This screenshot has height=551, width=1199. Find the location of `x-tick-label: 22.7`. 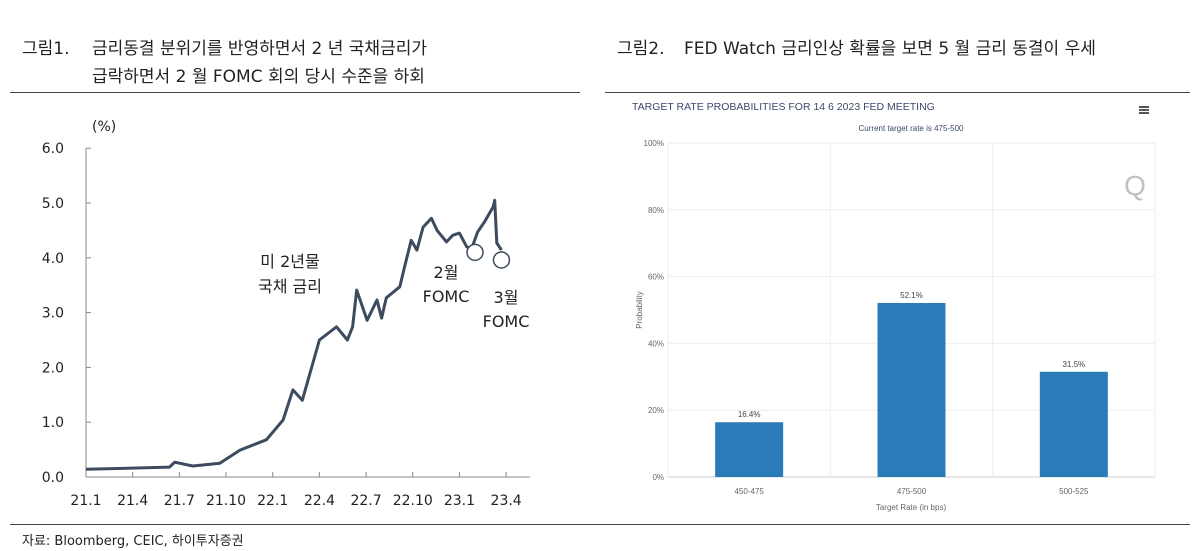

x-tick-label: 22.7 is located at coordinates (365, 501).